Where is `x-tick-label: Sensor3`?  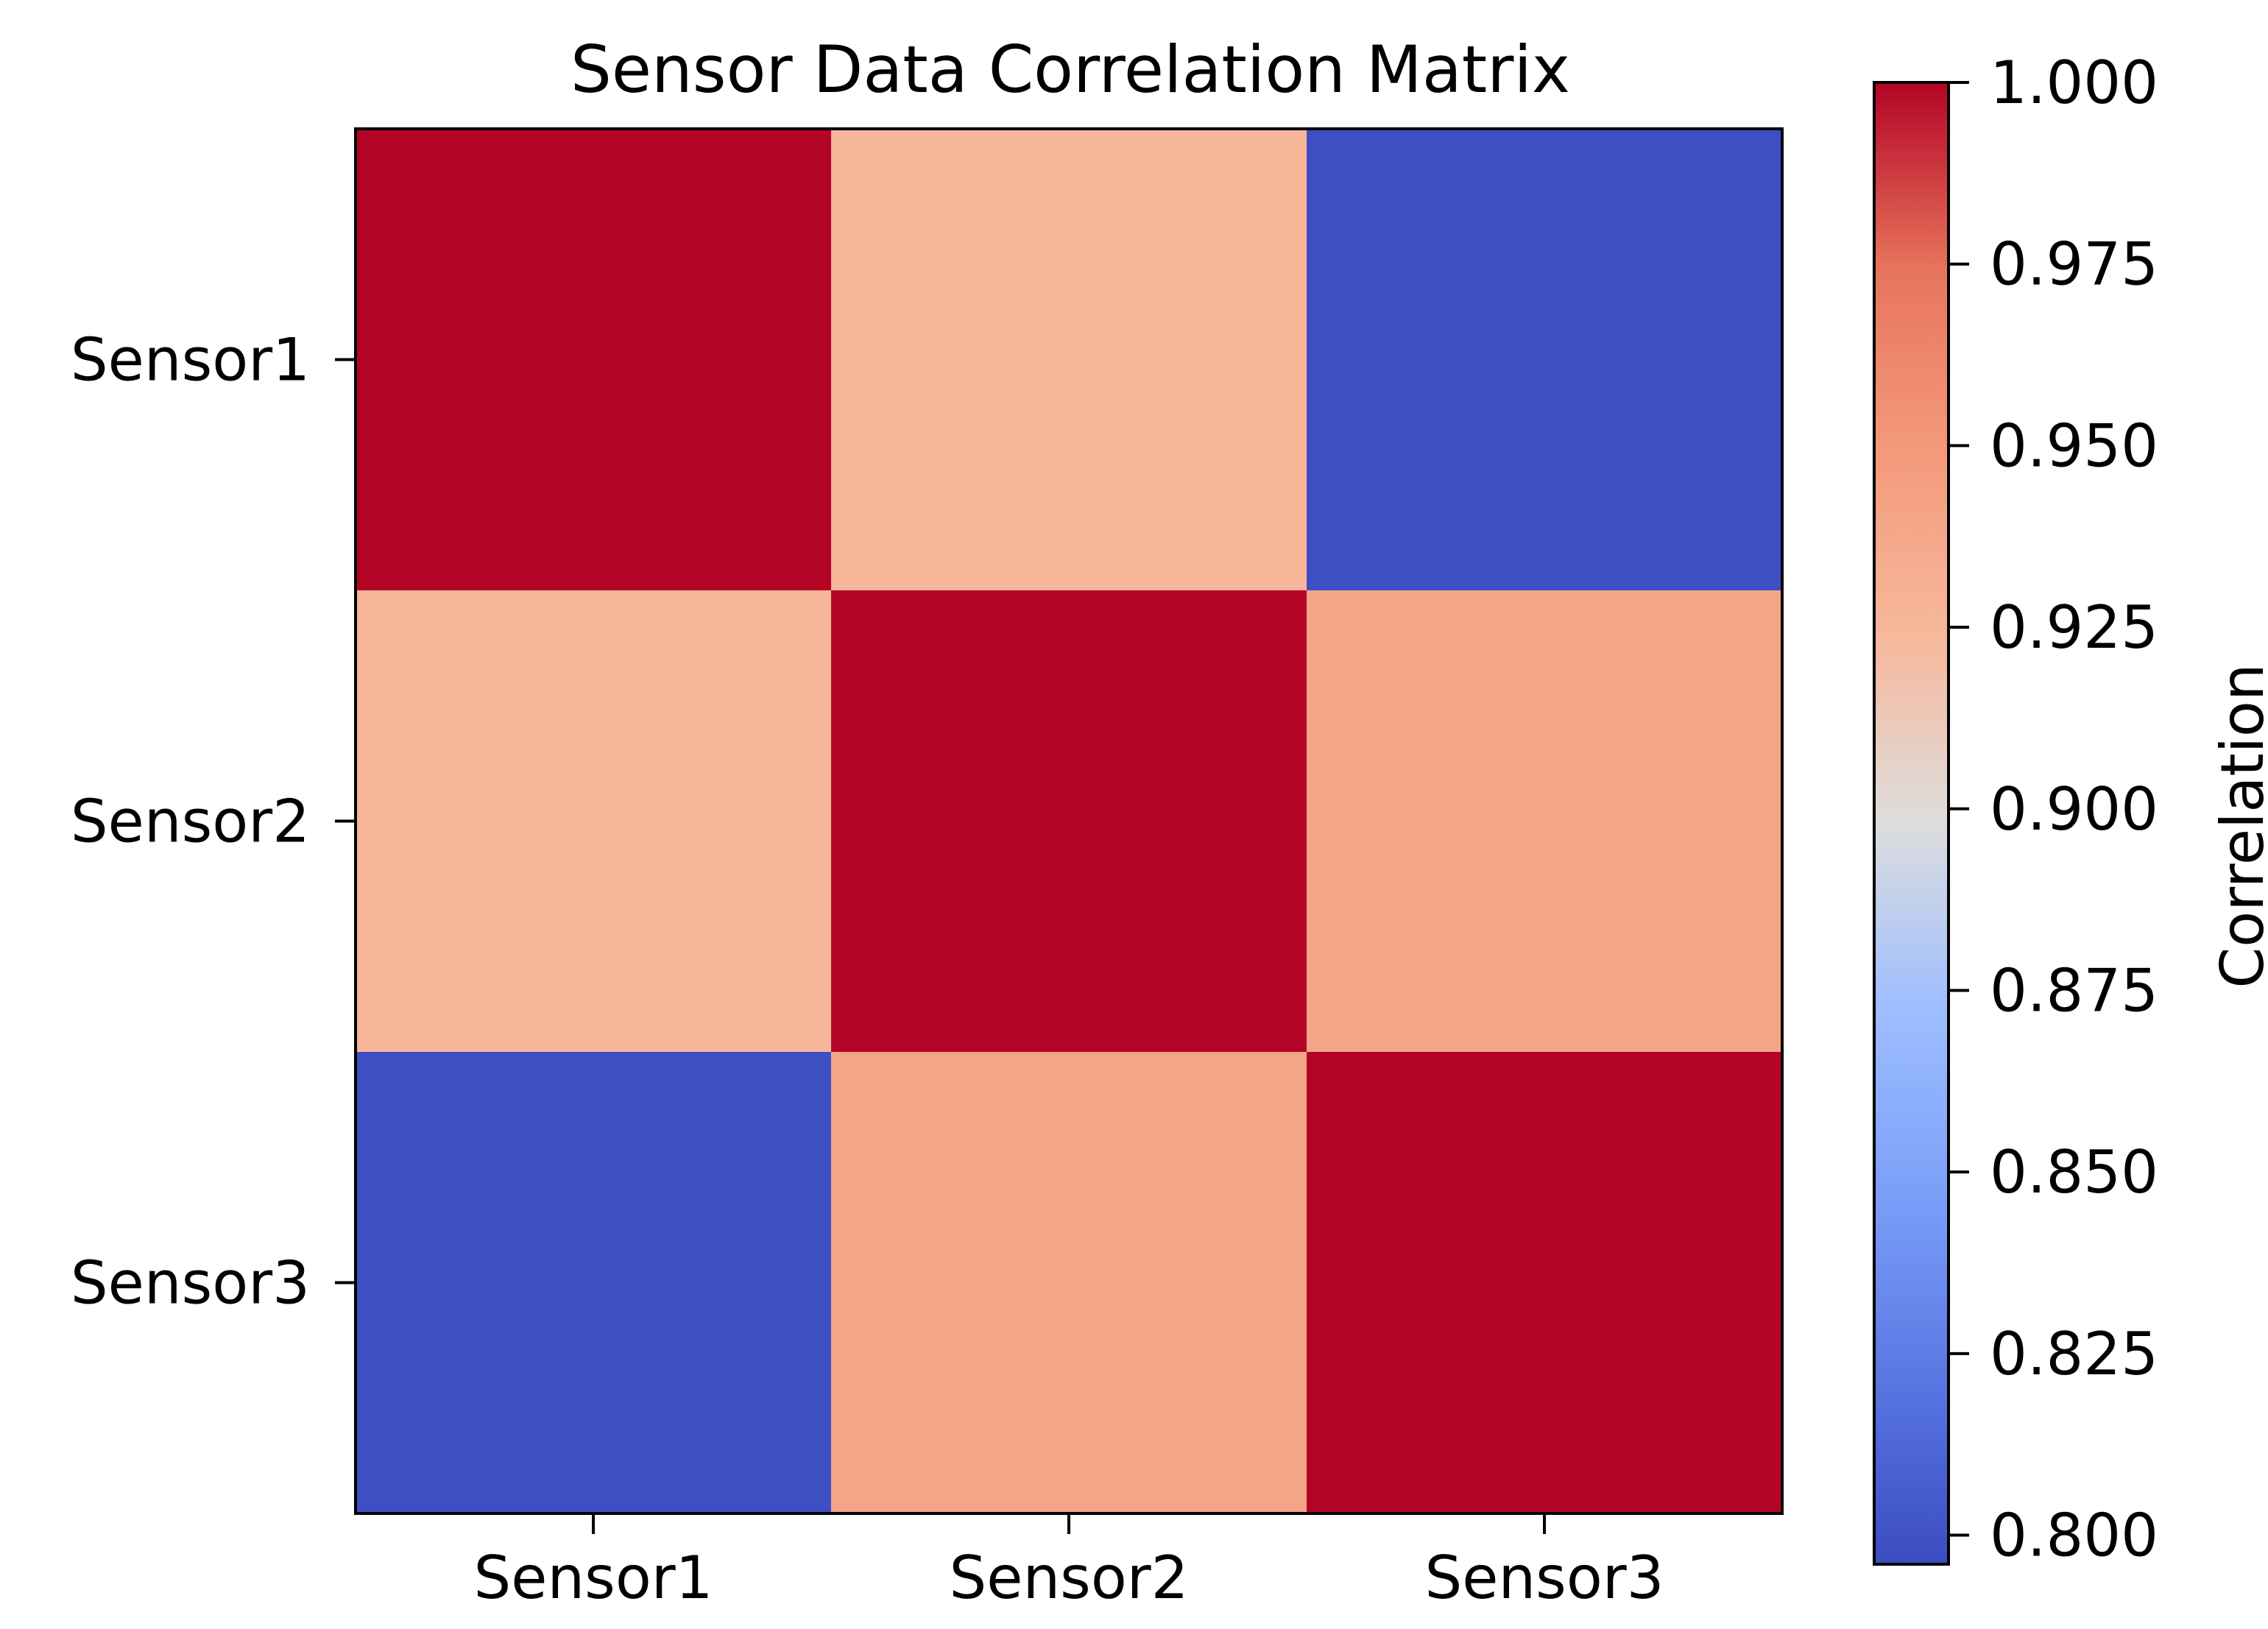 x-tick-label: Sensor3 is located at coordinates (1544, 1578).